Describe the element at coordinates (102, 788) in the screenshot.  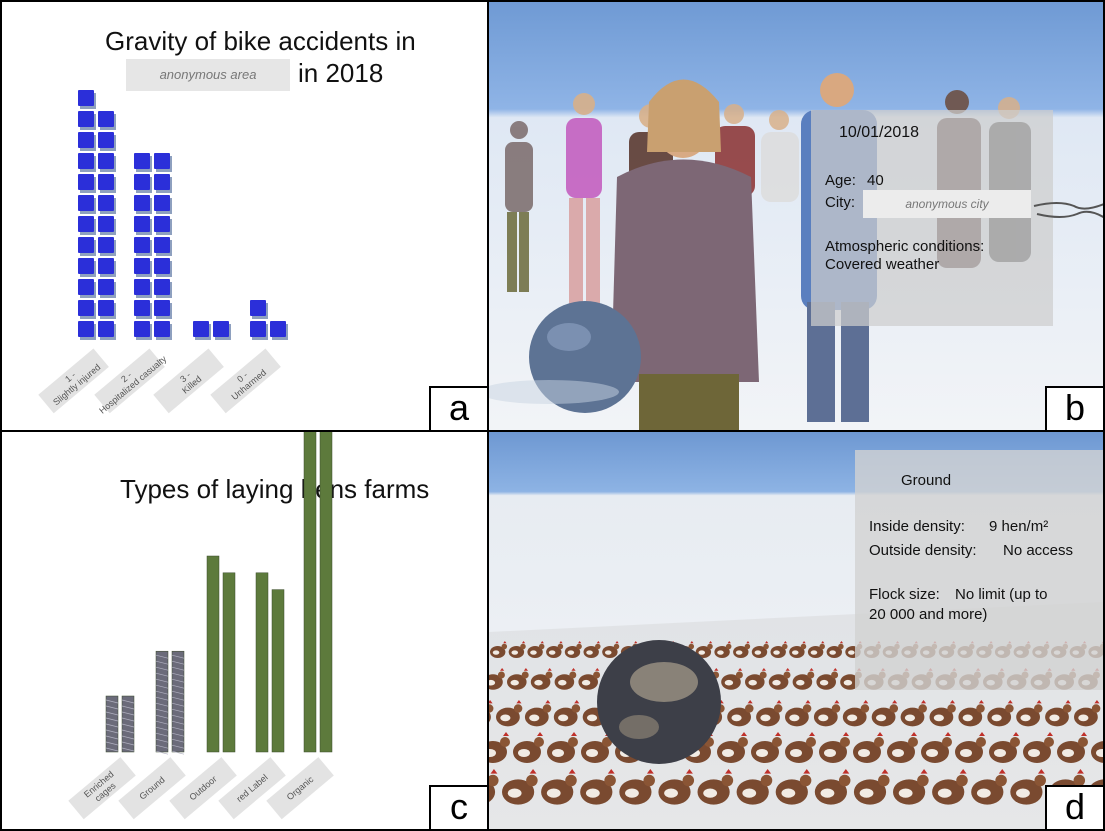
I see `category-label: Enrichedcages` at that location.